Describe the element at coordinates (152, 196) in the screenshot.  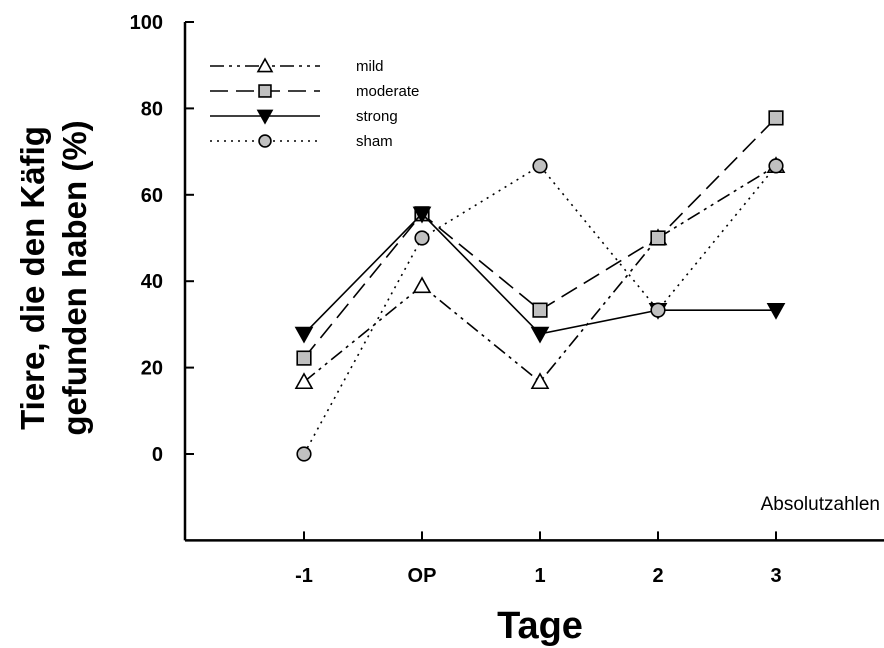
I see `y-tick-label: 60` at that location.